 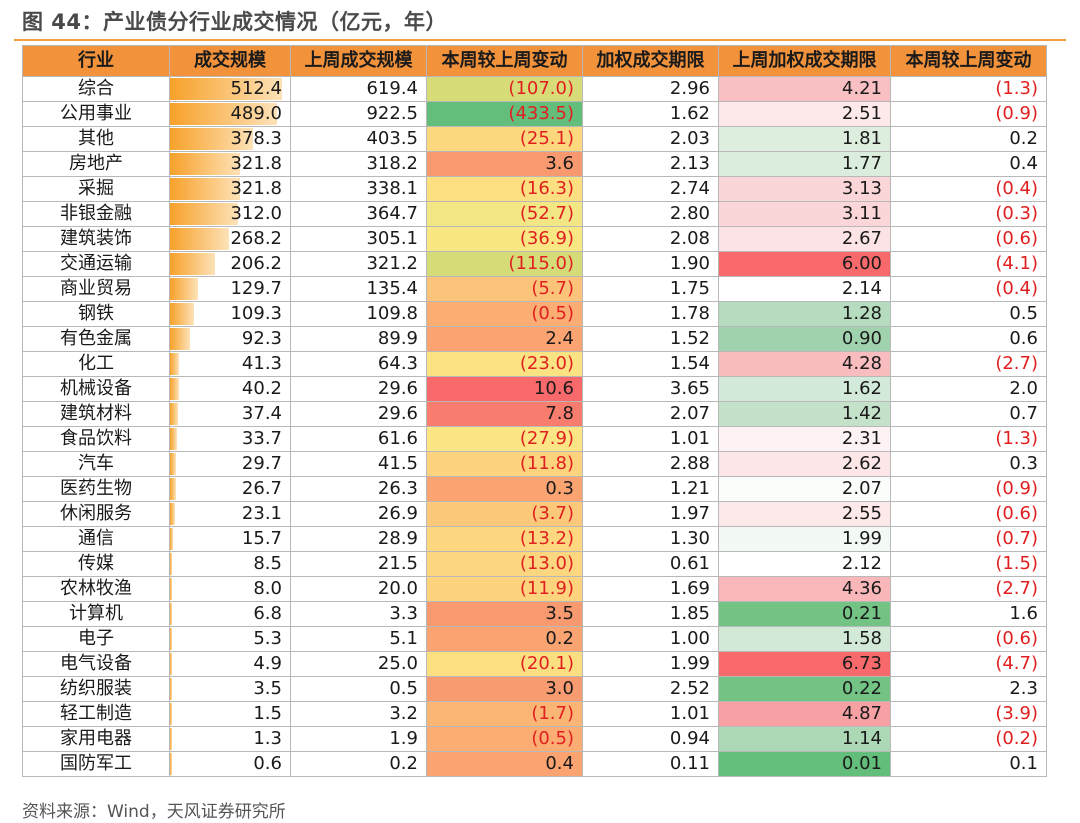 What do you see at coordinates (650, 364) in the screenshot?
I see `cell-weighted-term: 1.54` at bounding box center [650, 364].